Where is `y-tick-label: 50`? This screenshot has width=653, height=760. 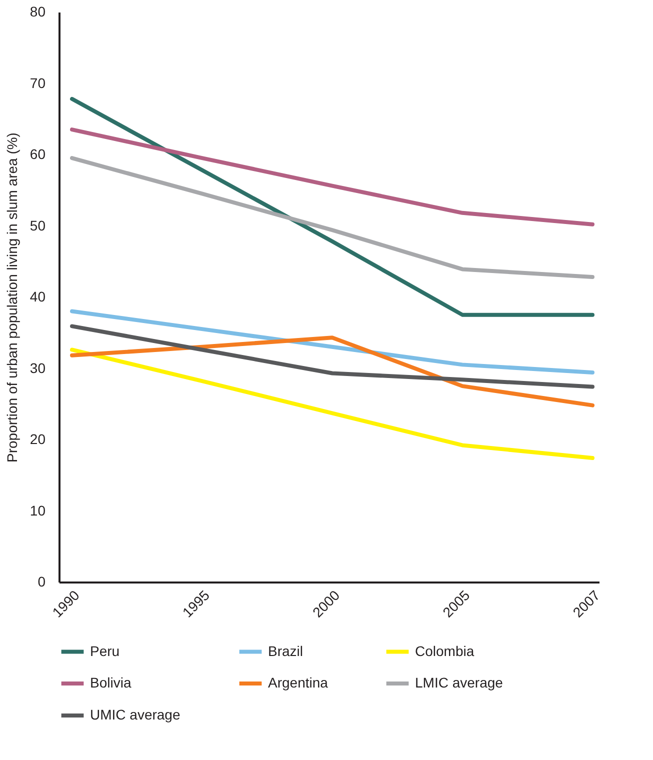
y-tick-label: 50 is located at coordinates (38, 225).